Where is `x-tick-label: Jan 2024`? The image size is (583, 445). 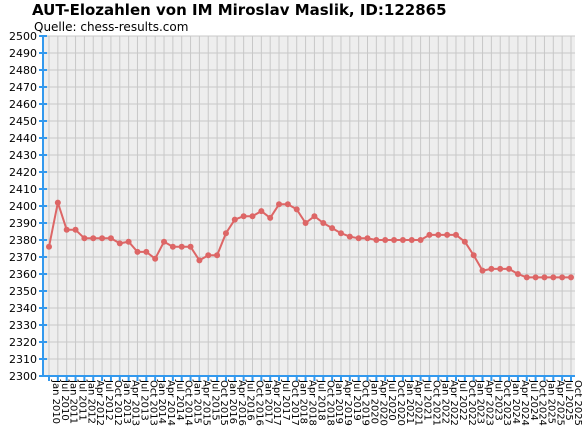
x-tick-label: Jan 2024 is located at coordinates (515, 401).